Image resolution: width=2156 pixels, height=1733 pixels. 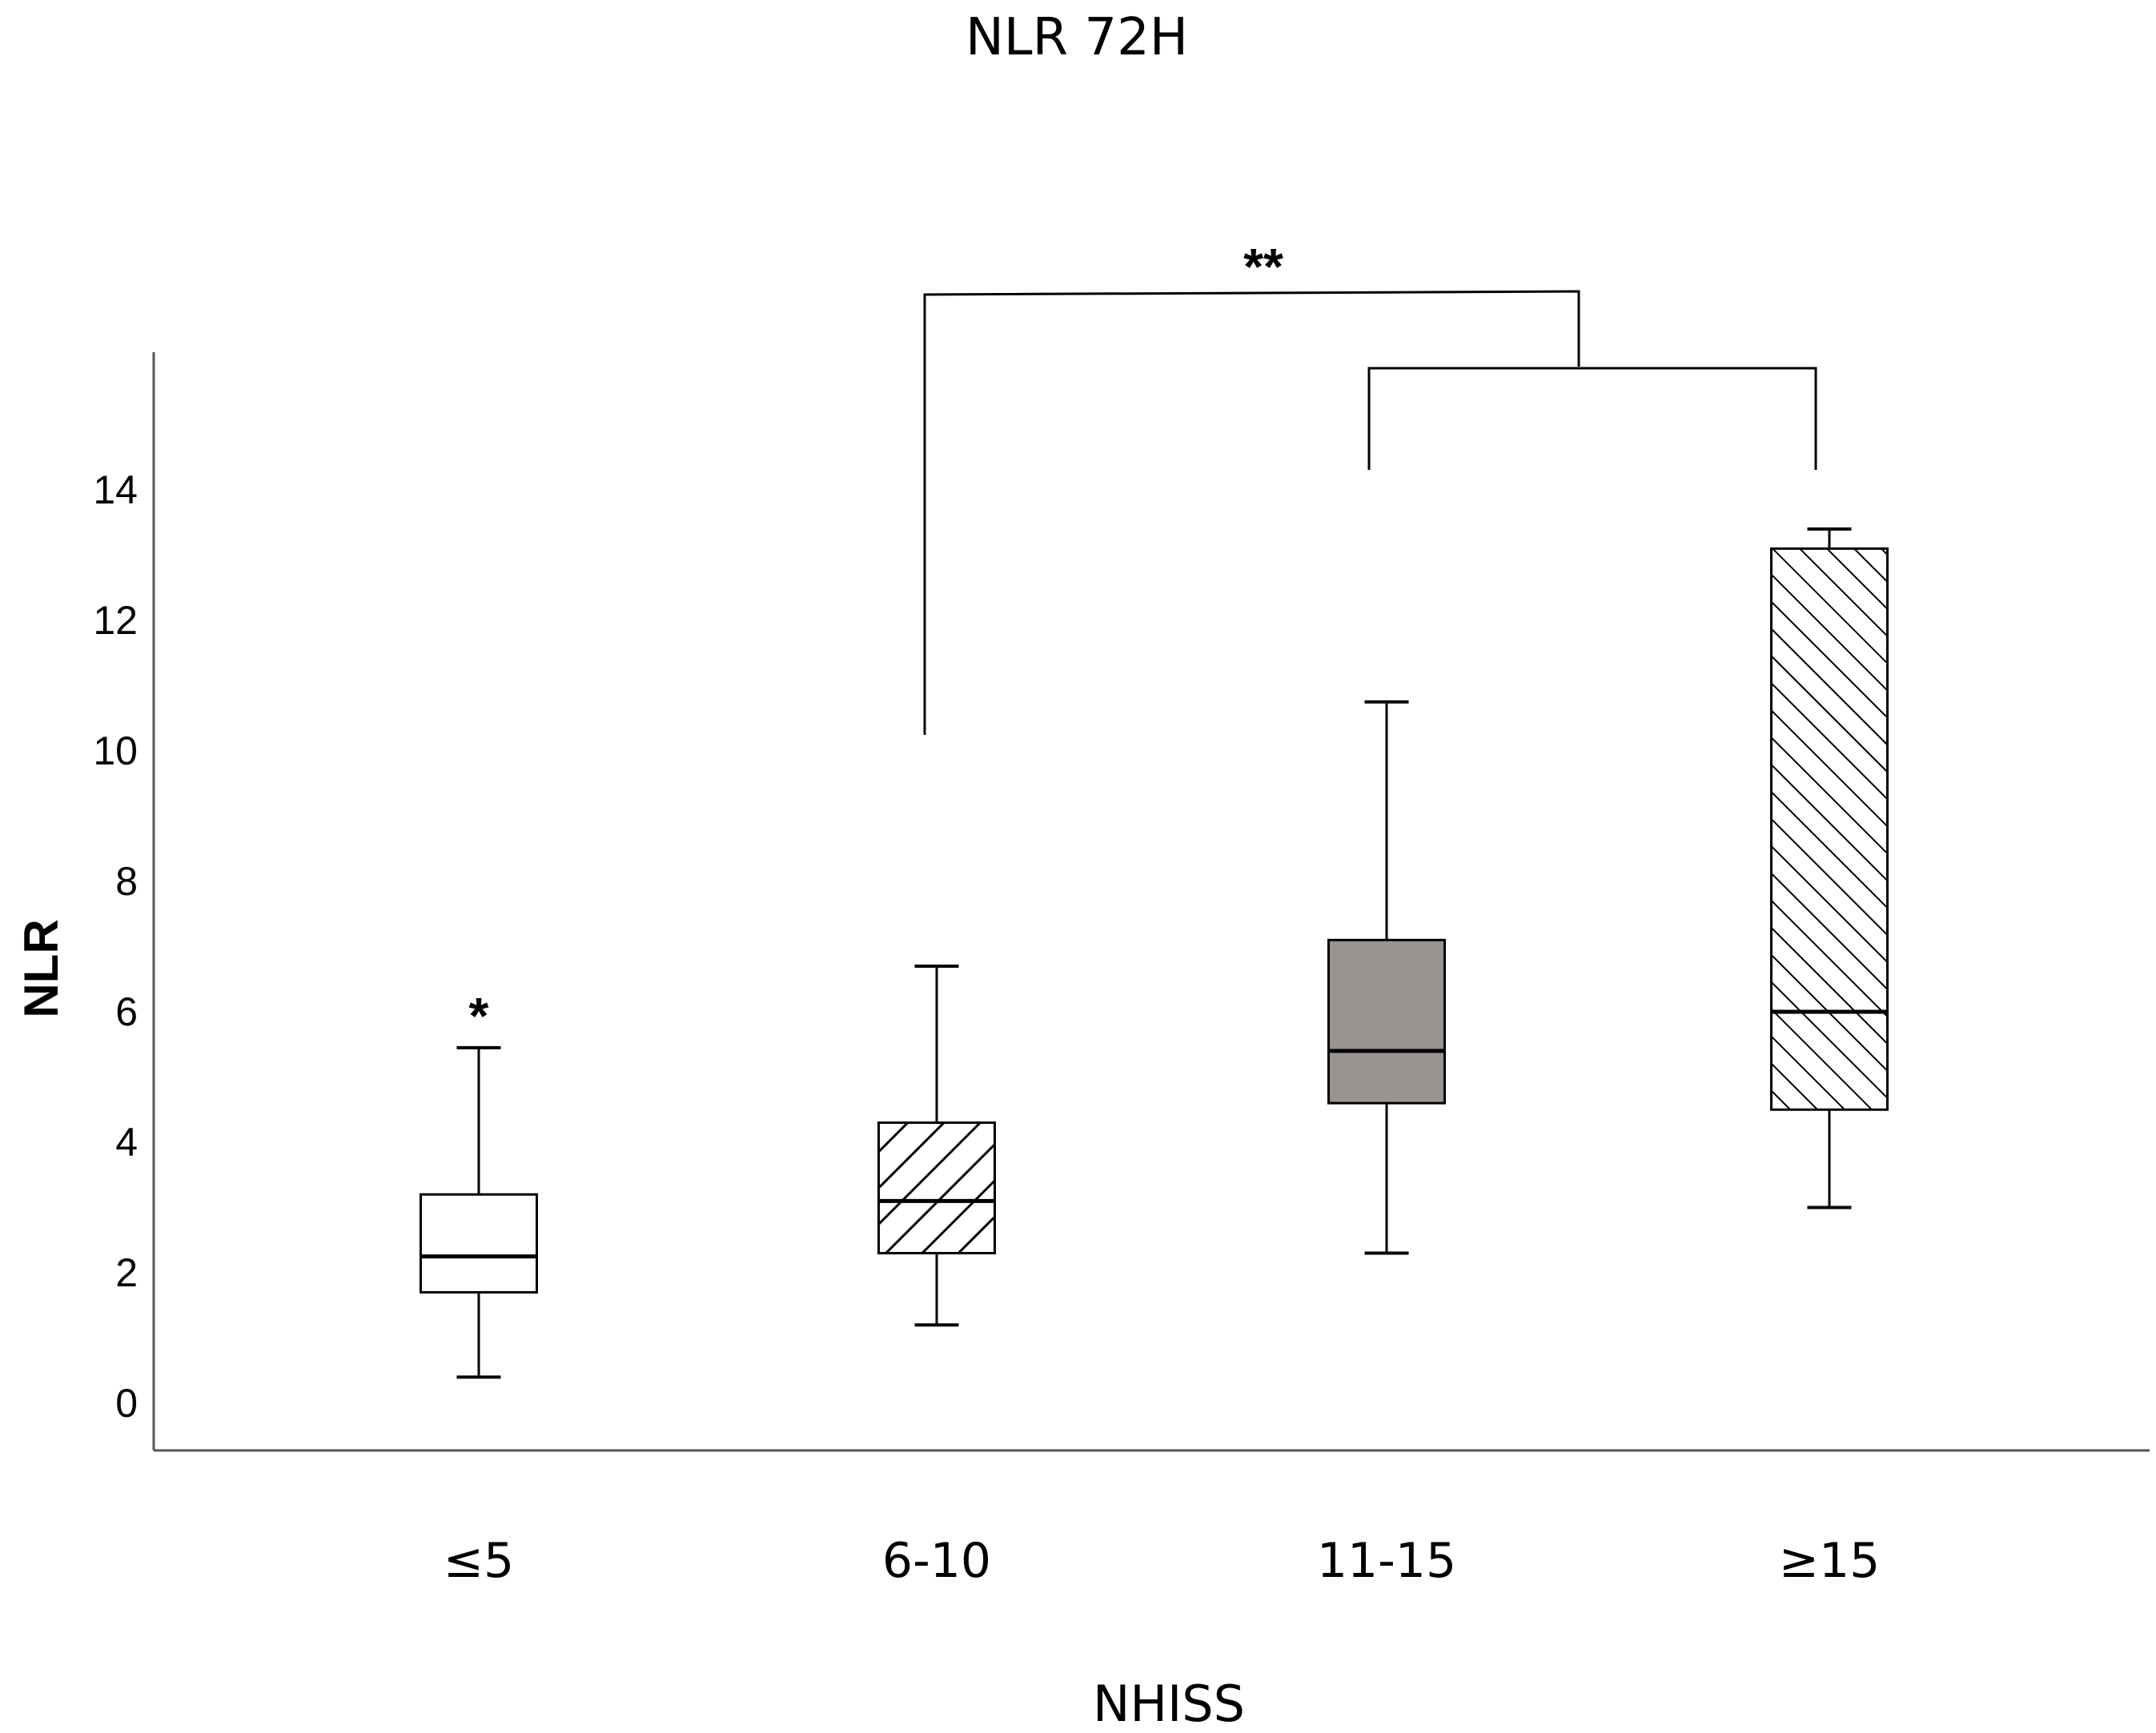 I want to click on x-tick-label: 11-15, so click(x=1386, y=1561).